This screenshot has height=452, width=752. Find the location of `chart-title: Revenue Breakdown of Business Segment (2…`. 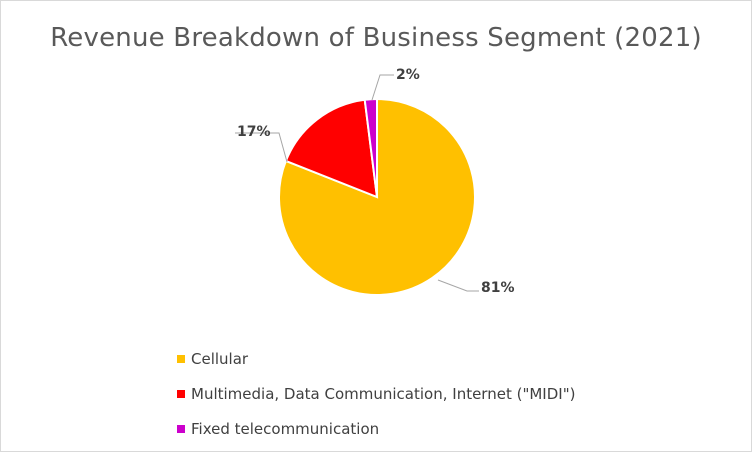

chart-title: Revenue Breakdown of Business Segment (2… is located at coordinates (376, 38).